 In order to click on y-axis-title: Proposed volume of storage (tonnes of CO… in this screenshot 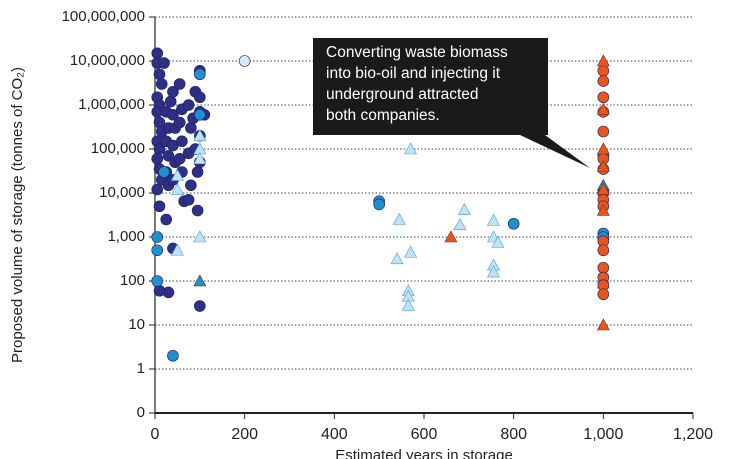, I will do `click(17, 215)`.